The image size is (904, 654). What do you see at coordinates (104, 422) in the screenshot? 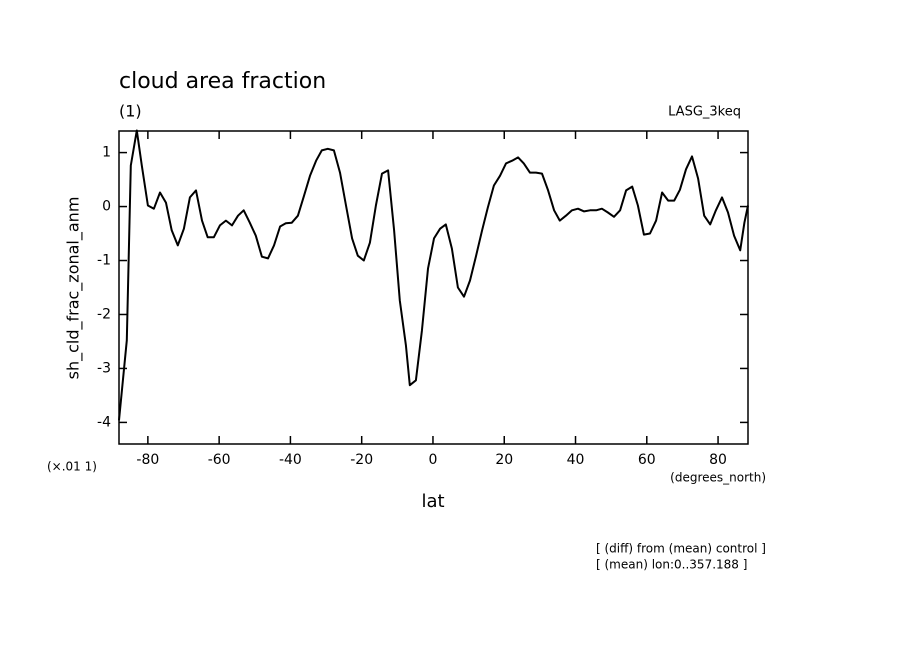
I see `y-tick-label: -4` at bounding box center [104, 422].